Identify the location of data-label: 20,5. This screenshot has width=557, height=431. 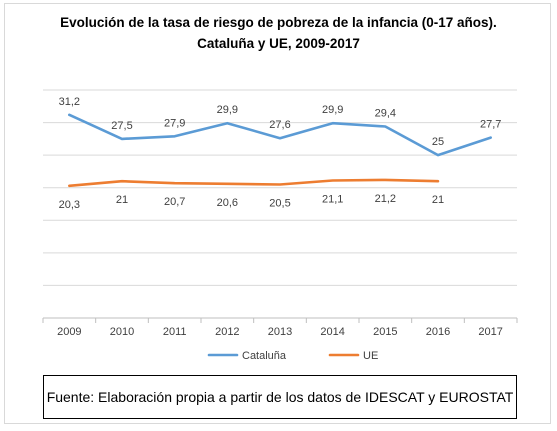
(279, 203).